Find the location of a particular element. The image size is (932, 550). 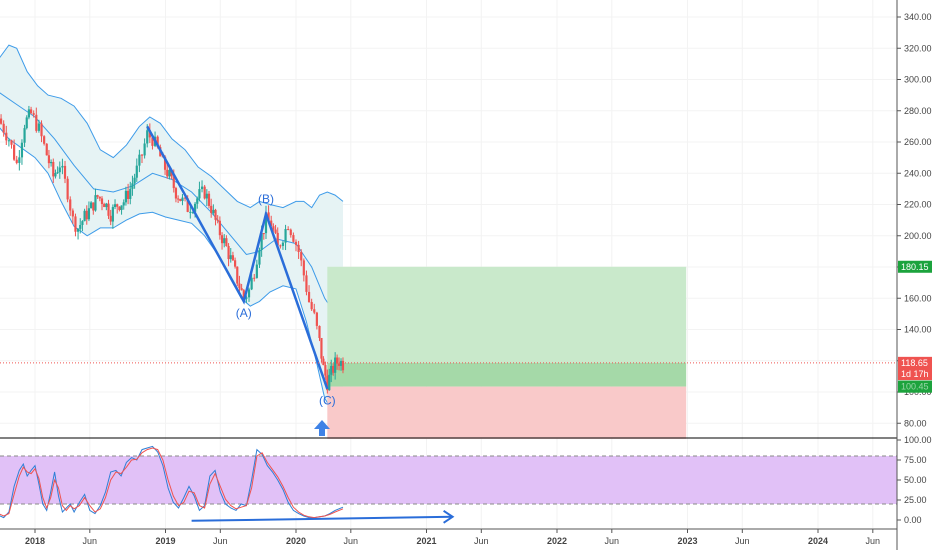

time-tick-label: 2022 is located at coordinates (557, 541).